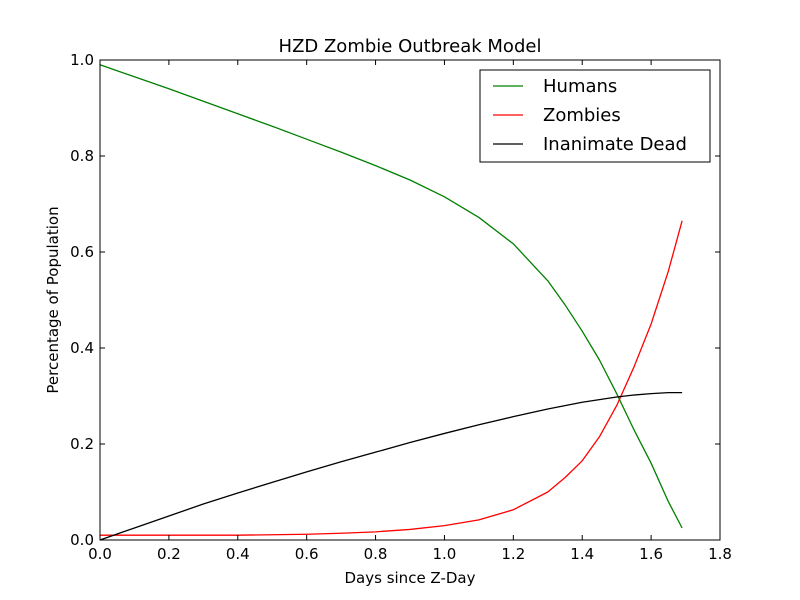 This screenshot has width=800, height=600. Describe the element at coordinates (410, 46) in the screenshot. I see `chart-title: HZD Zombie Outbreak Model` at that location.